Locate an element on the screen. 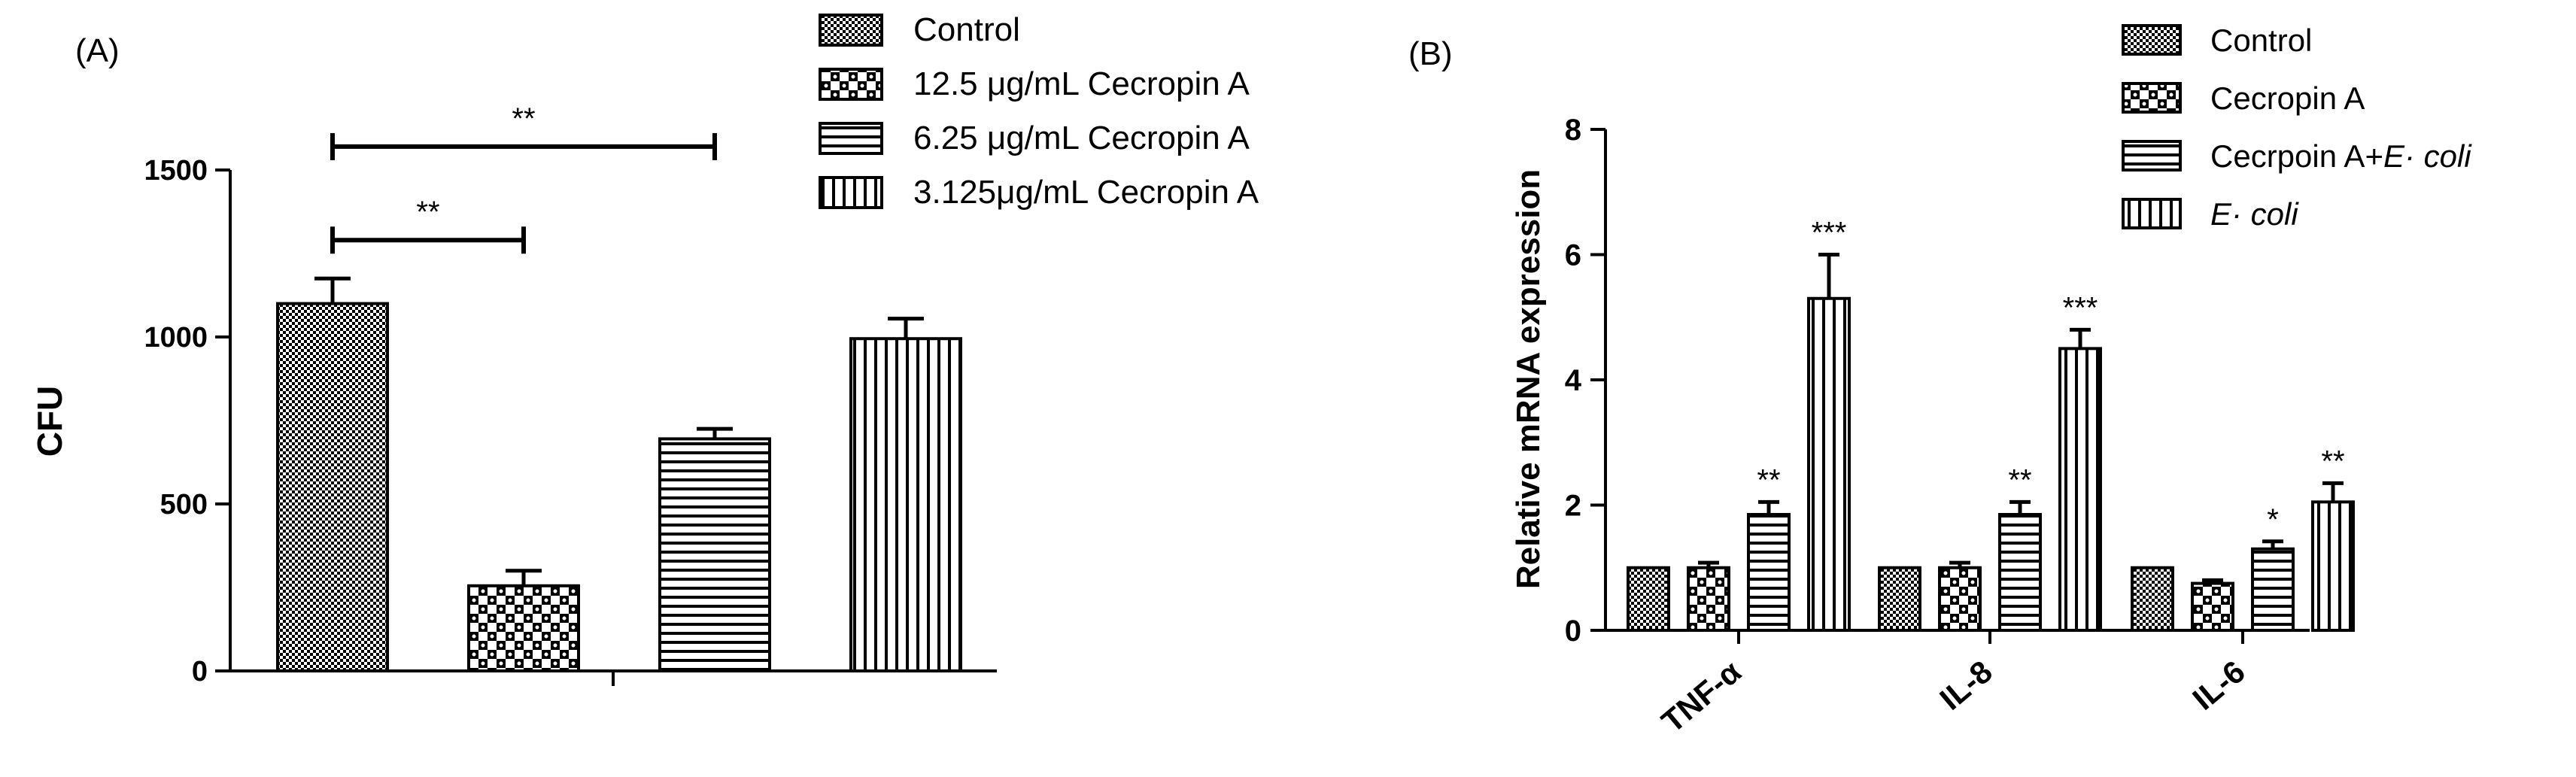 The height and width of the screenshot is (777, 2576). panel-b-y-axis-title: Relative mRNA expression is located at coordinates (1529, 379).